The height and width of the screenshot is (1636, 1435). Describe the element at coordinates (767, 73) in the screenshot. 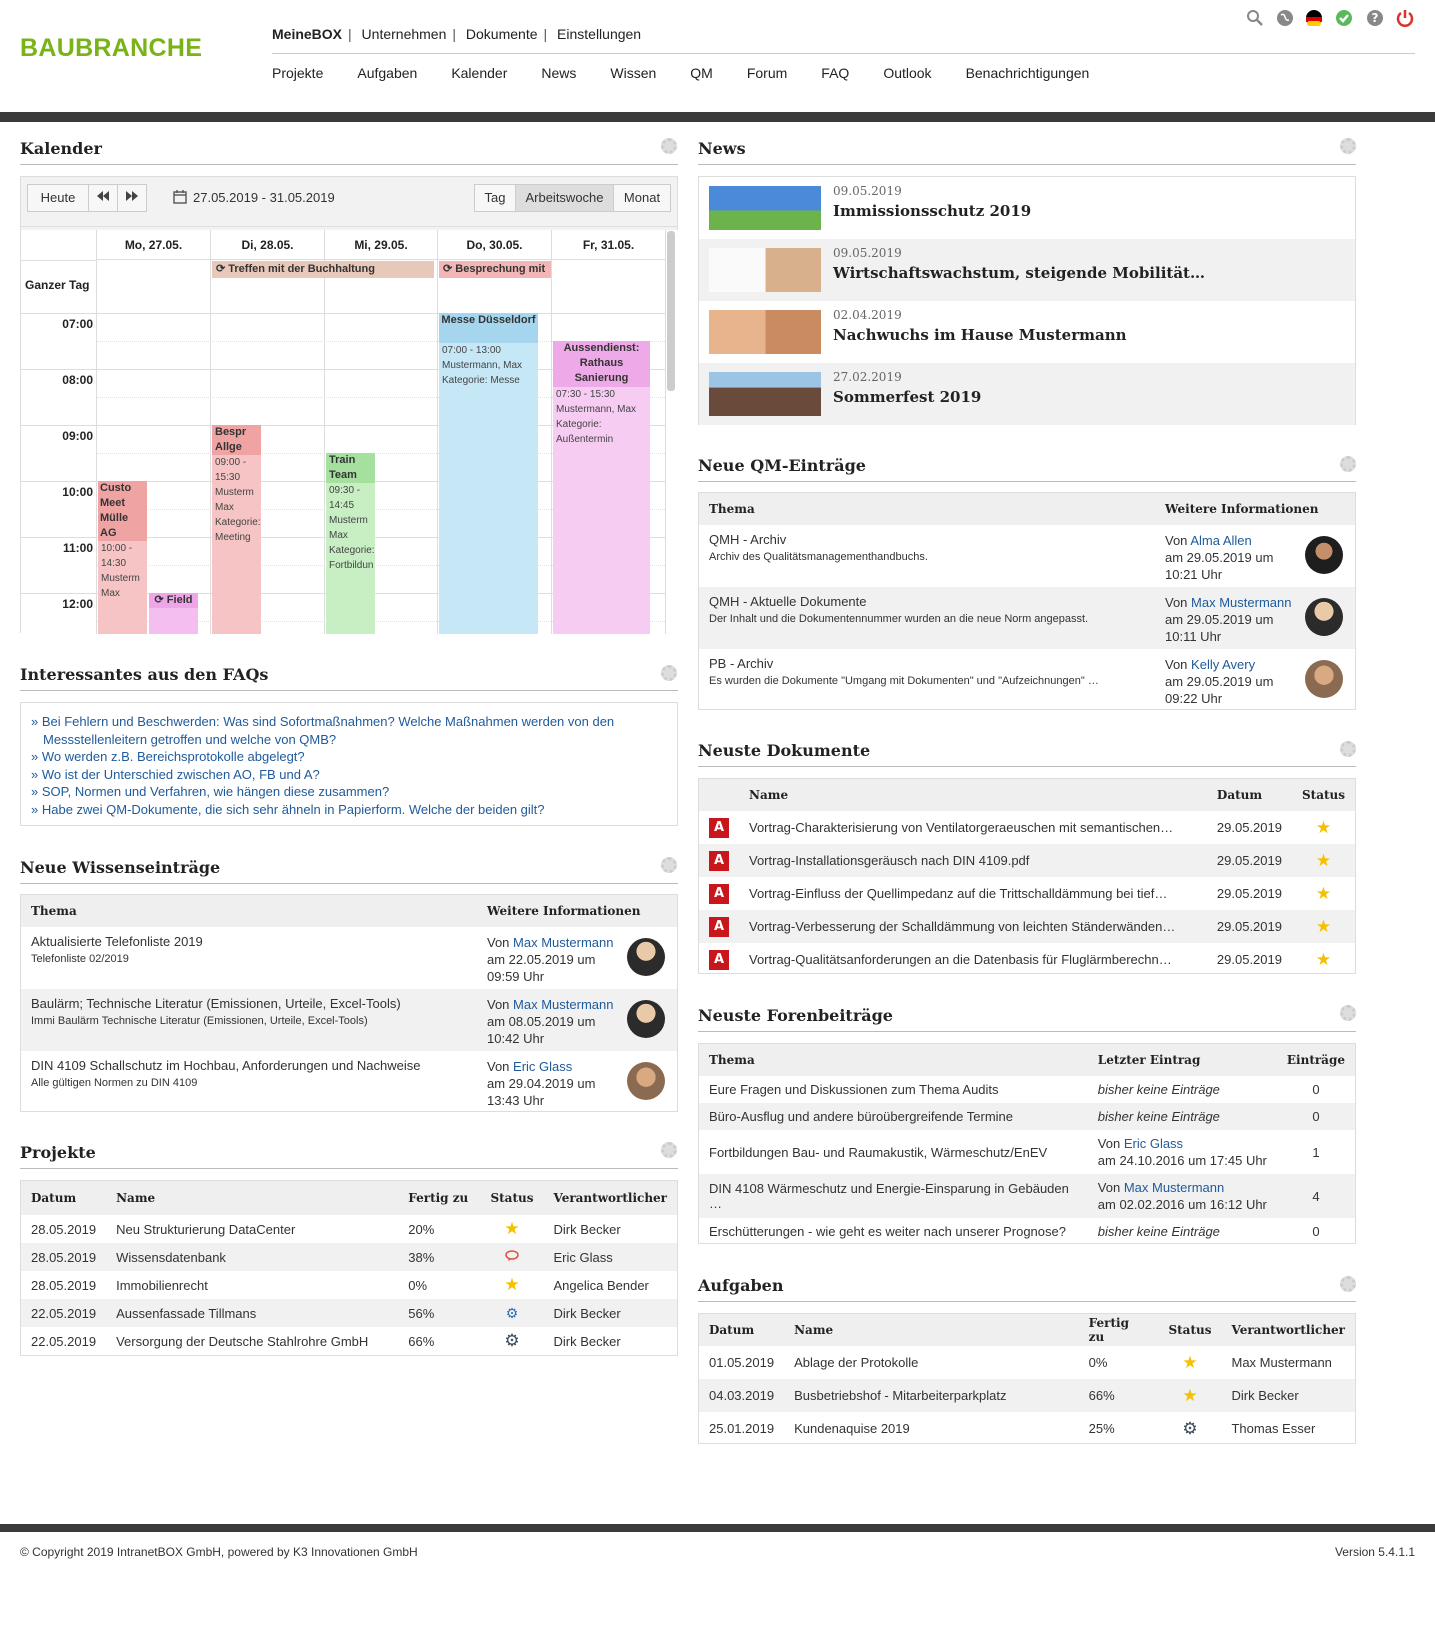

I see `nav-forum: Forum` at that location.